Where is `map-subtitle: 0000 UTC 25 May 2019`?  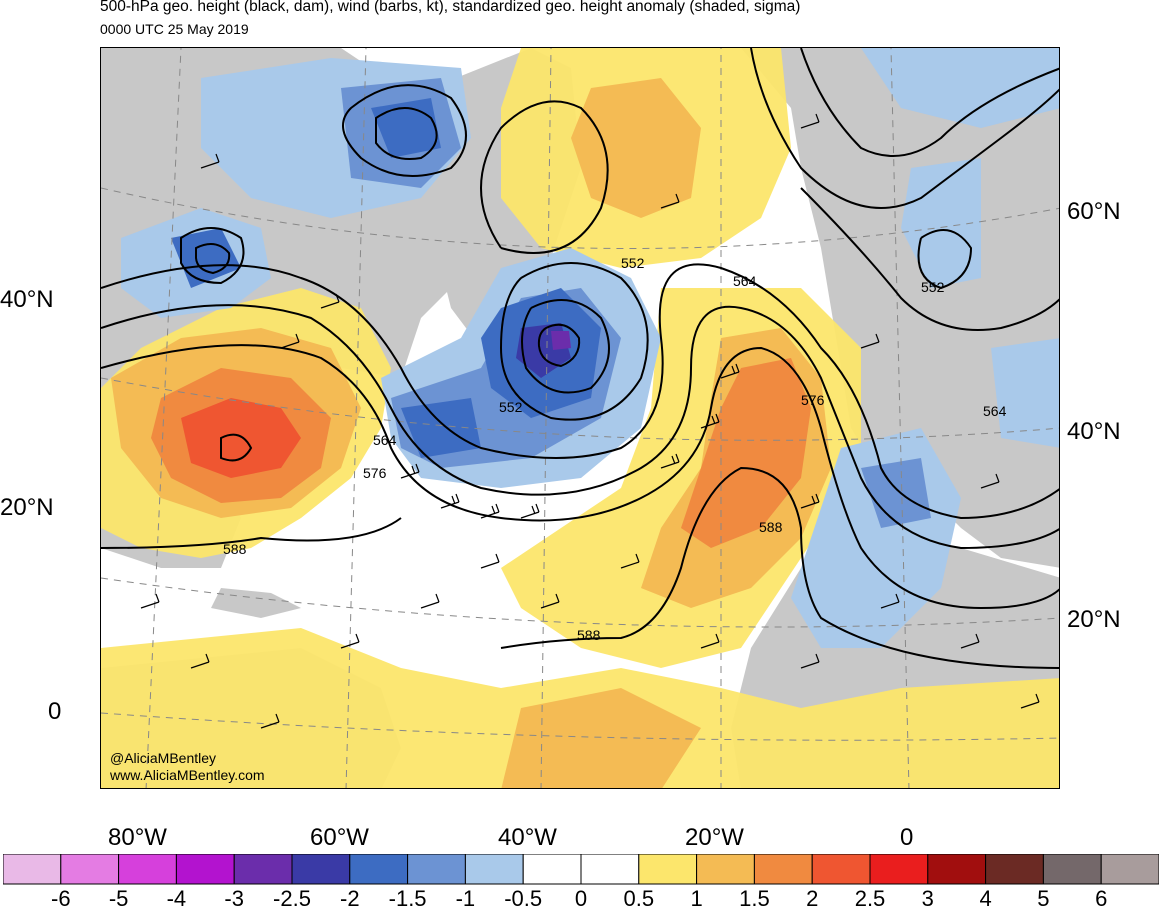 map-subtitle: 0000 UTC 25 May 2019 is located at coordinates (174, 29).